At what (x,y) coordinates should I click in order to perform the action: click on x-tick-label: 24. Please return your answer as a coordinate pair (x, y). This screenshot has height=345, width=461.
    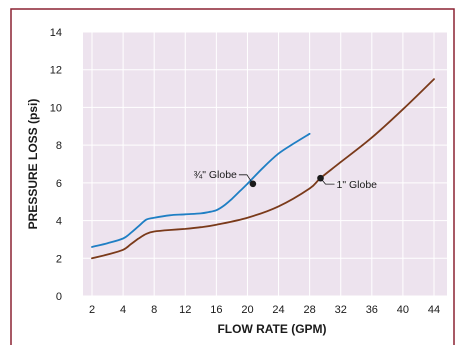
    Looking at the image, I should click on (278, 310).